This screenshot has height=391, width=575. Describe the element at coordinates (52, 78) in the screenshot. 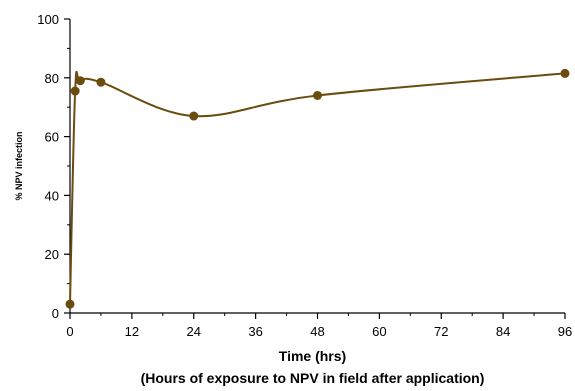

I see `y-tick-label: 80` at that location.